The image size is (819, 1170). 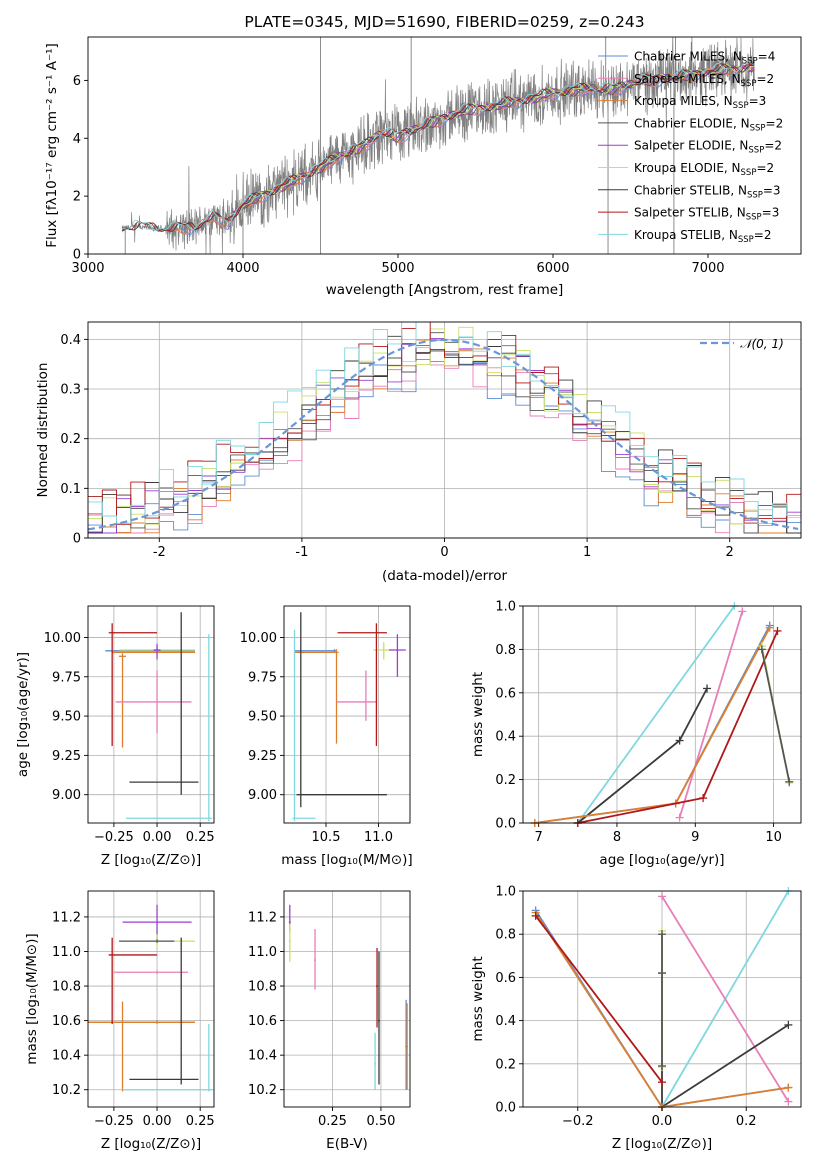 I want to click on weight-line-kroupa_stelib, so click(x=656, y=714).